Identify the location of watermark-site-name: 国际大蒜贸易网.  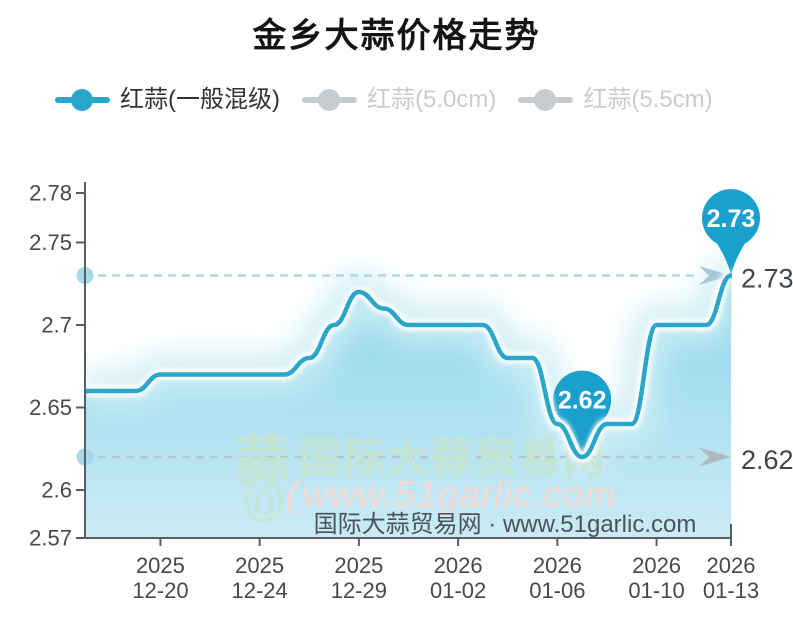
(453, 458).